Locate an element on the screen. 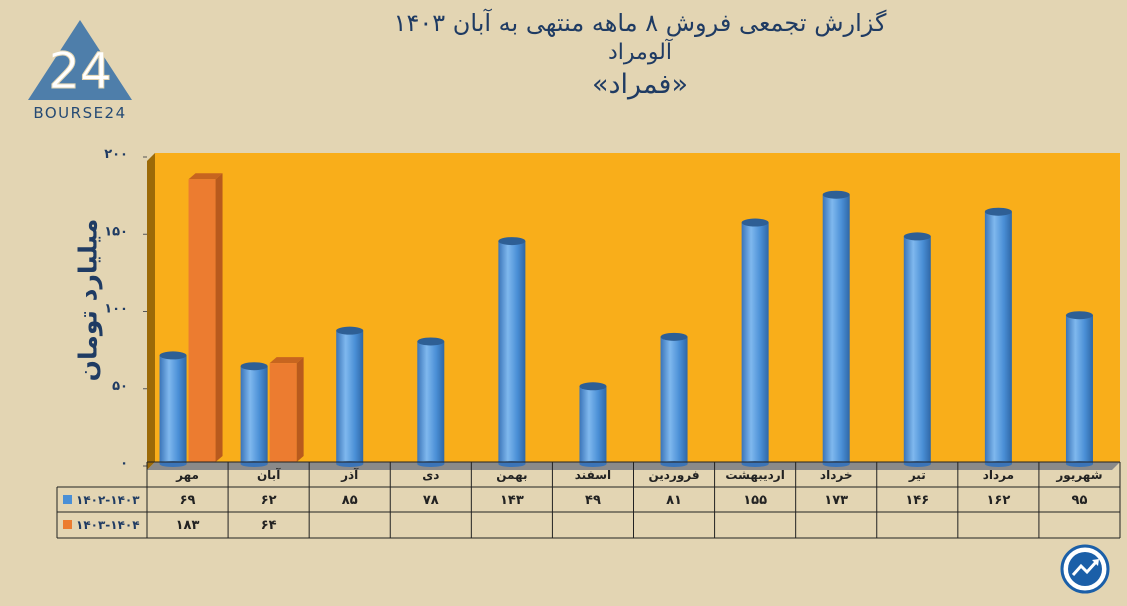 The image size is (1127, 606). data-label: ۶۹ is located at coordinates (188, 500).